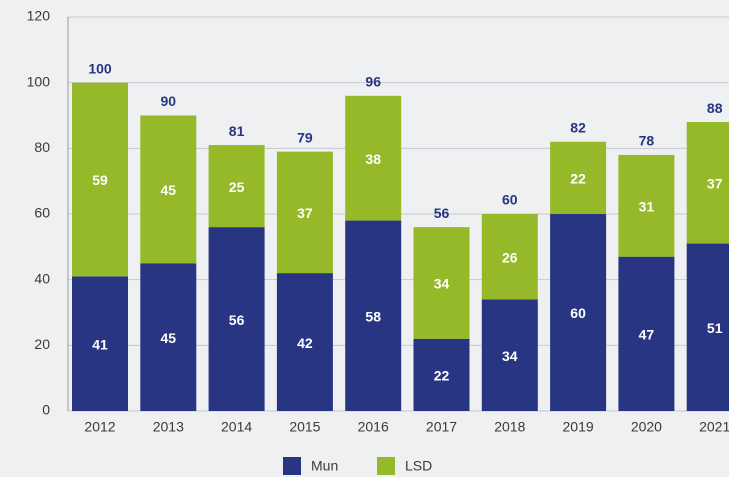 The image size is (729, 477). What do you see at coordinates (237, 131) in the screenshot?
I see `total-label: 81` at bounding box center [237, 131].